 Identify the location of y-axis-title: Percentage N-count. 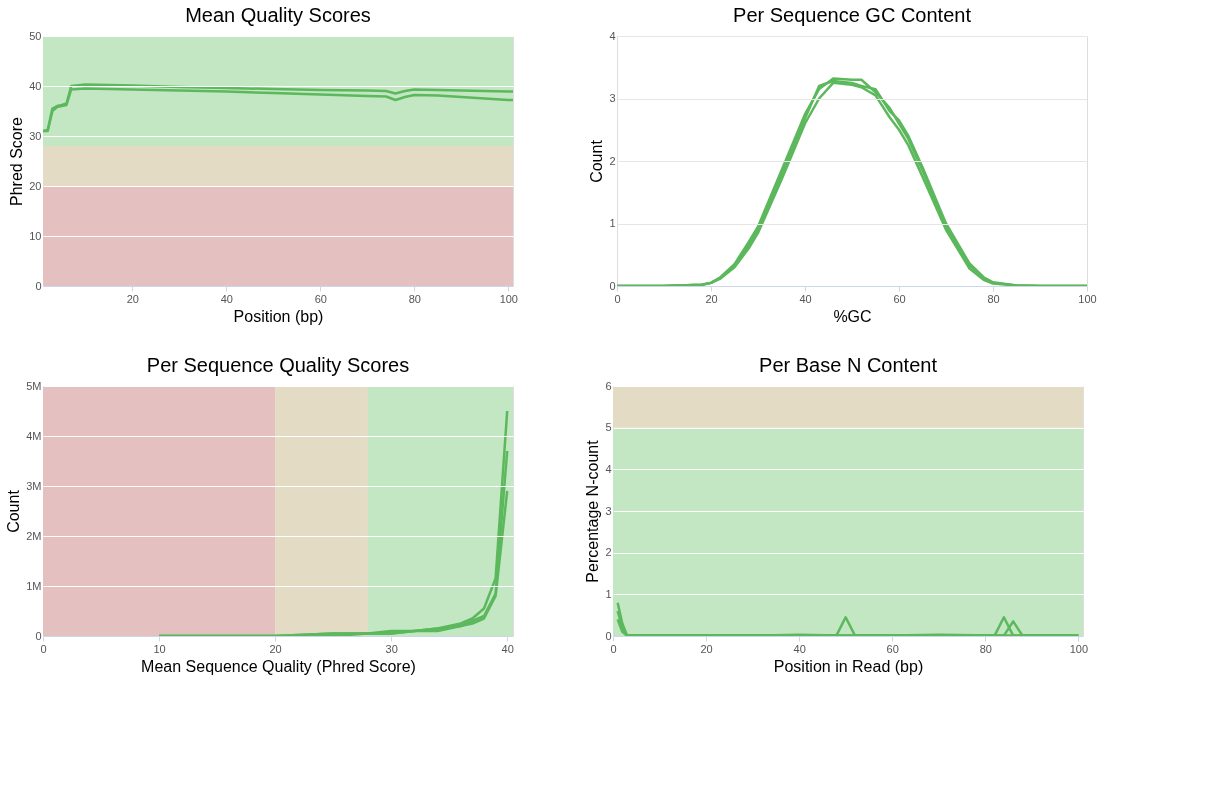
(593, 511).